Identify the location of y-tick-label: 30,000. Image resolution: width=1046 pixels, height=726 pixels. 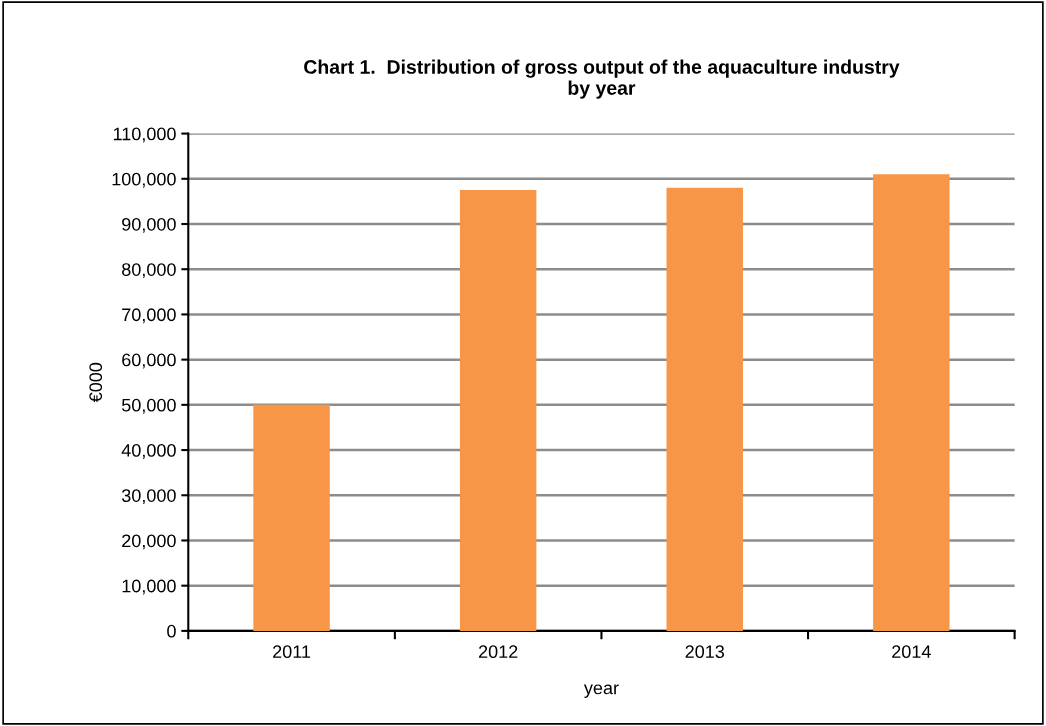
(148, 497).